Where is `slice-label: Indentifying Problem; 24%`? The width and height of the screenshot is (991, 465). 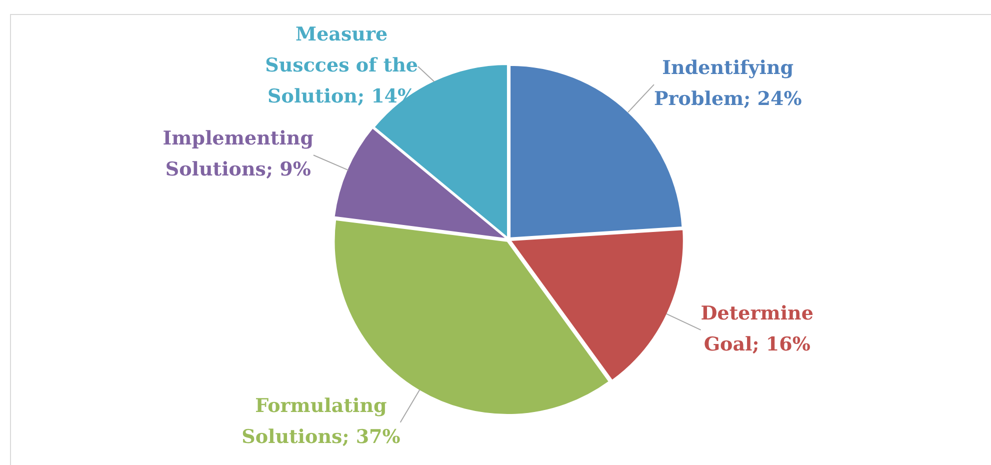
slice-label: Indentifying Problem; 24% is located at coordinates (728, 83).